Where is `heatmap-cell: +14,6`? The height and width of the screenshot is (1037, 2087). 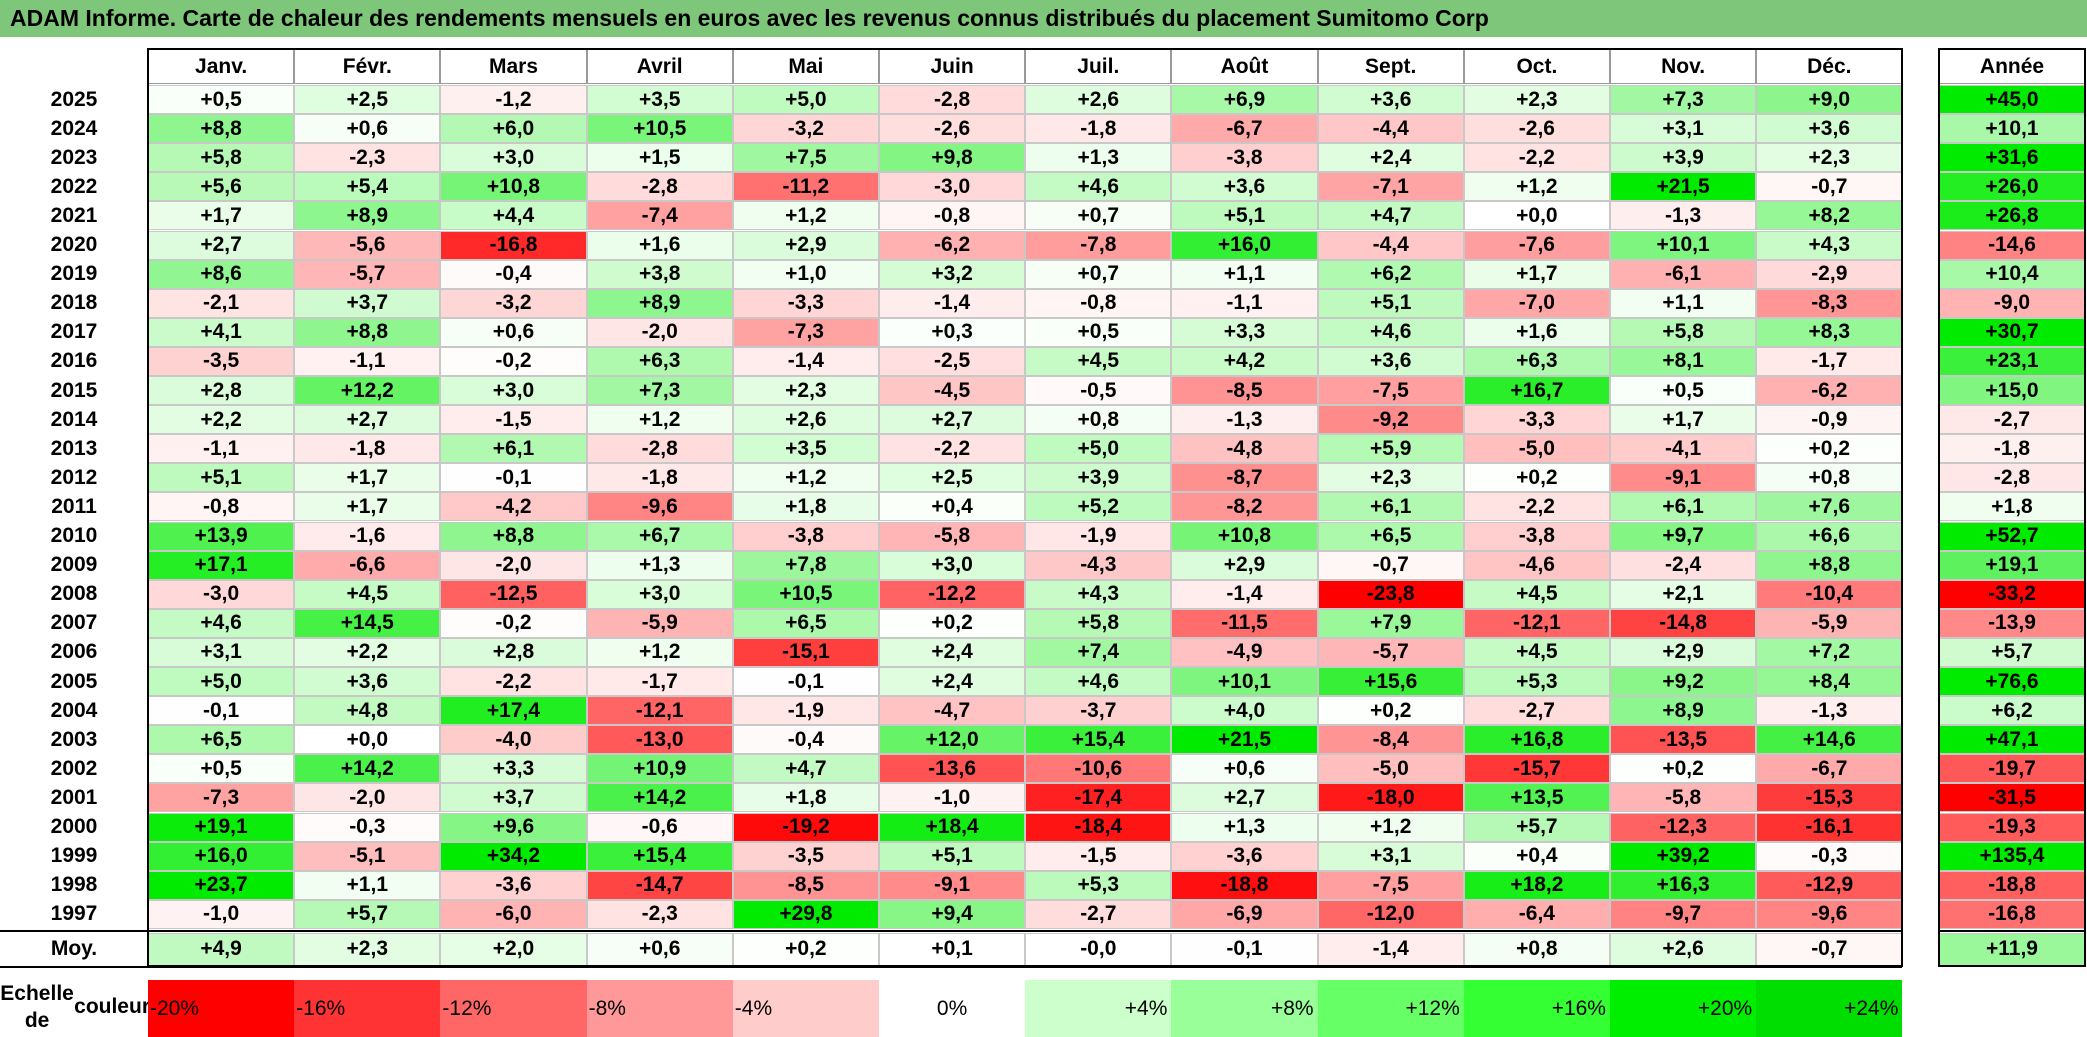
heatmap-cell: +14,6 is located at coordinates (1829, 740).